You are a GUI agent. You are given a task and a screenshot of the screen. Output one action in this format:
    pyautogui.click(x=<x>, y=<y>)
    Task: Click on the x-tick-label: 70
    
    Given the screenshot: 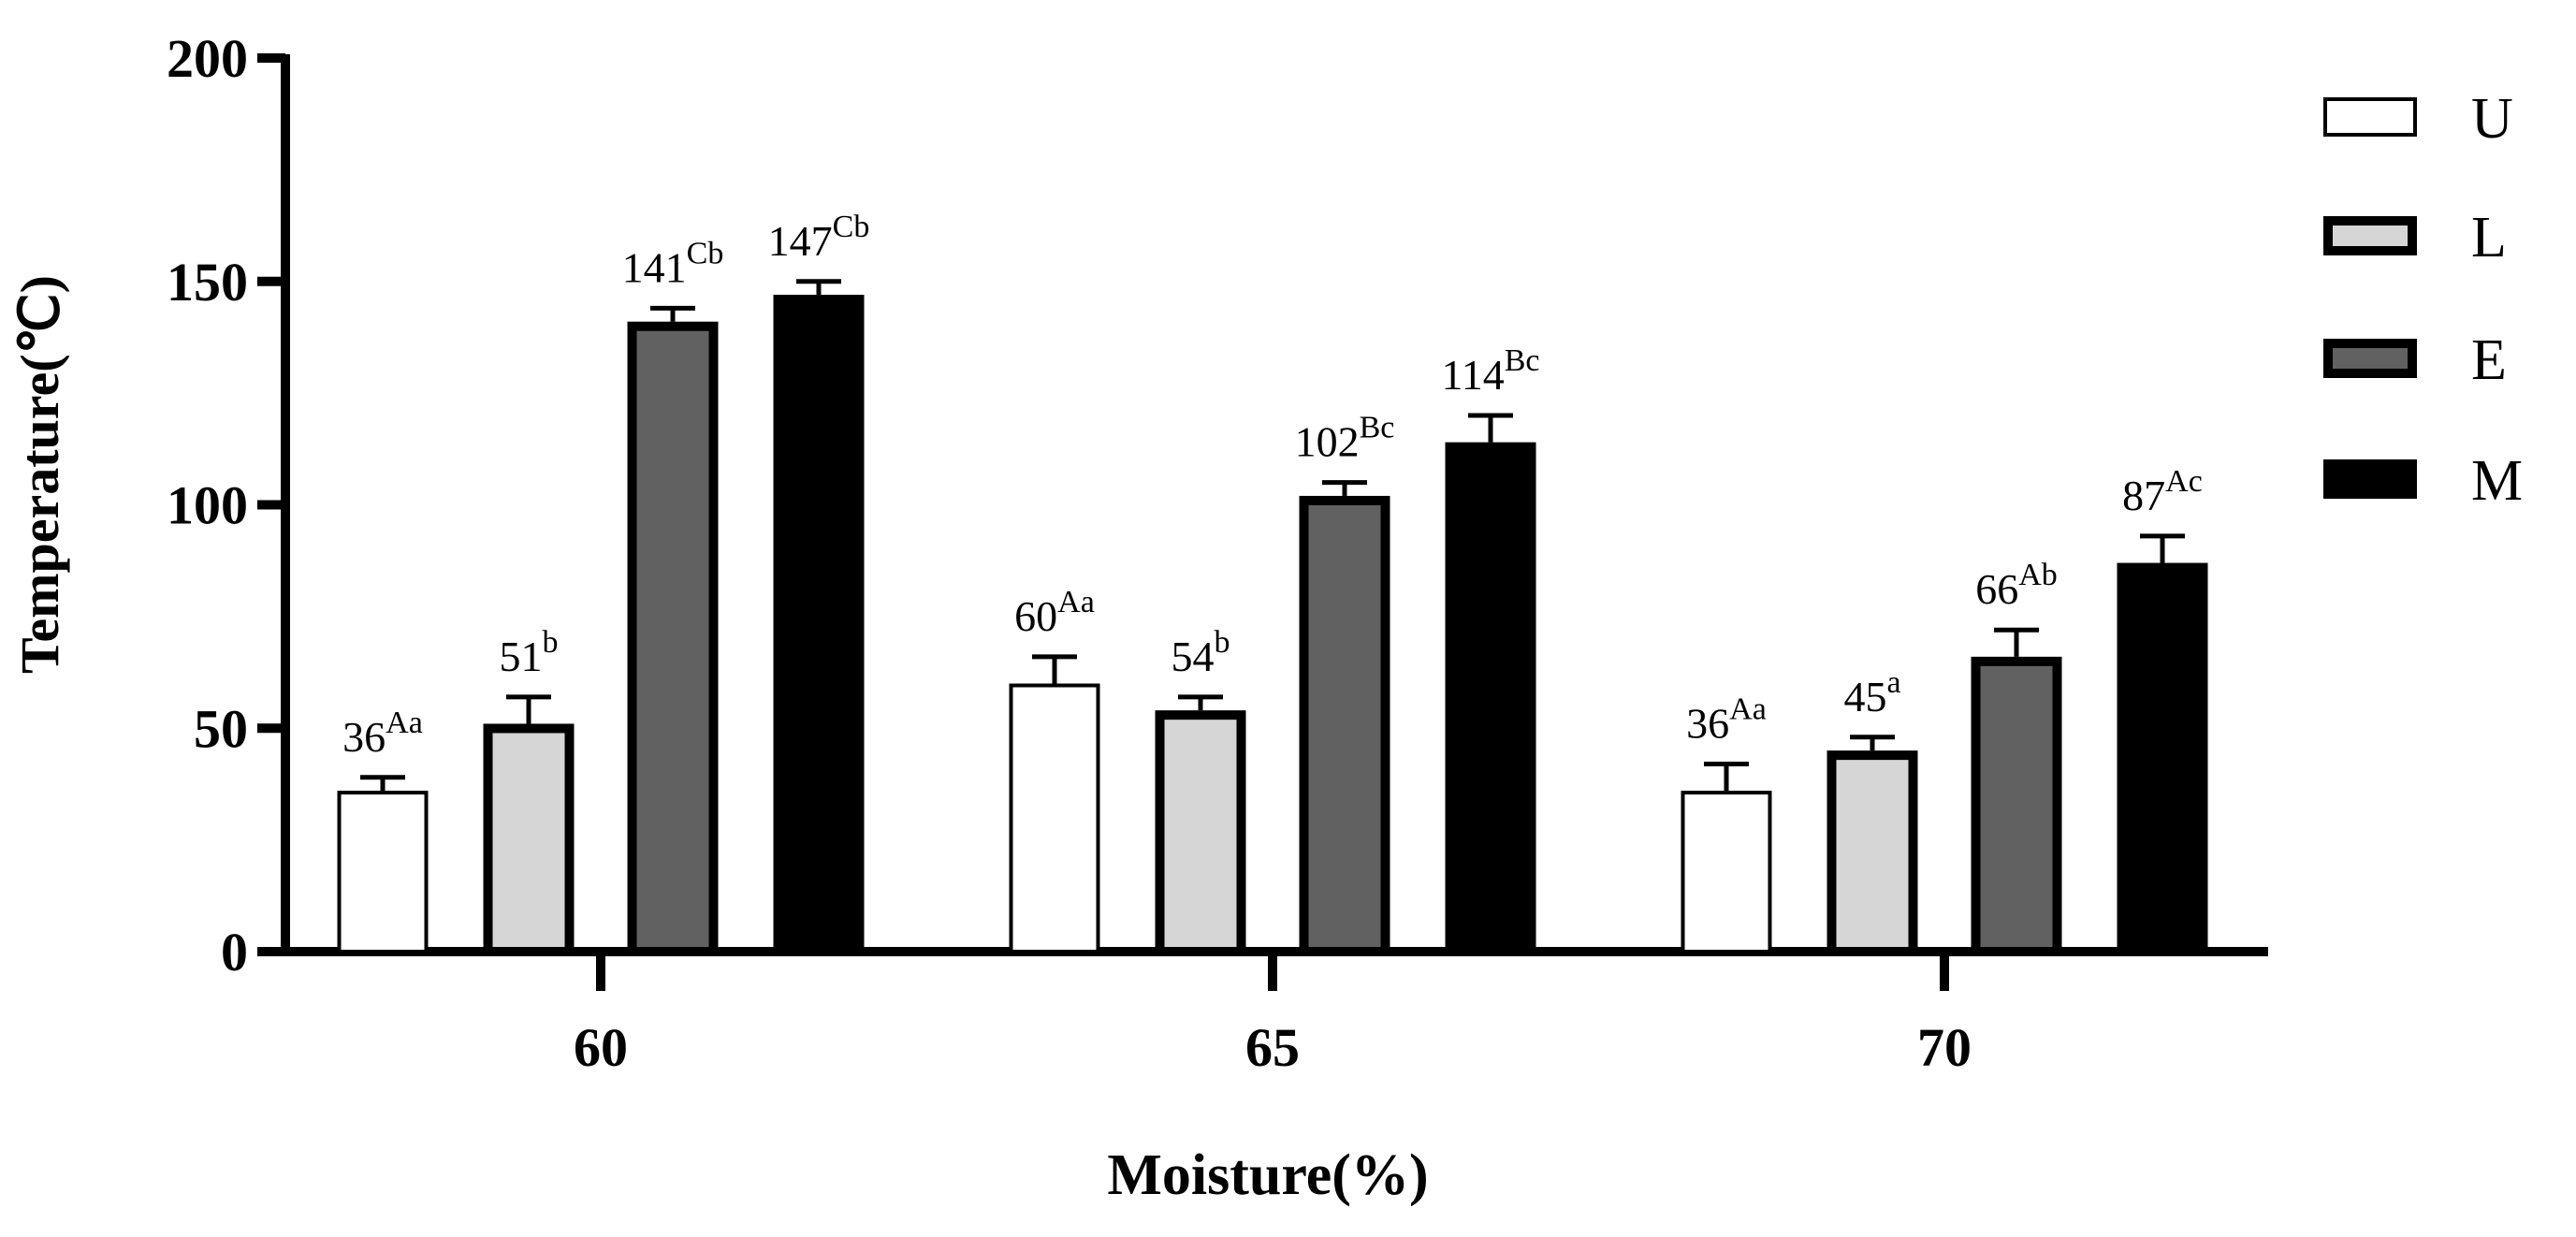 What is the action you would take?
    pyautogui.click(x=1944, y=1047)
    